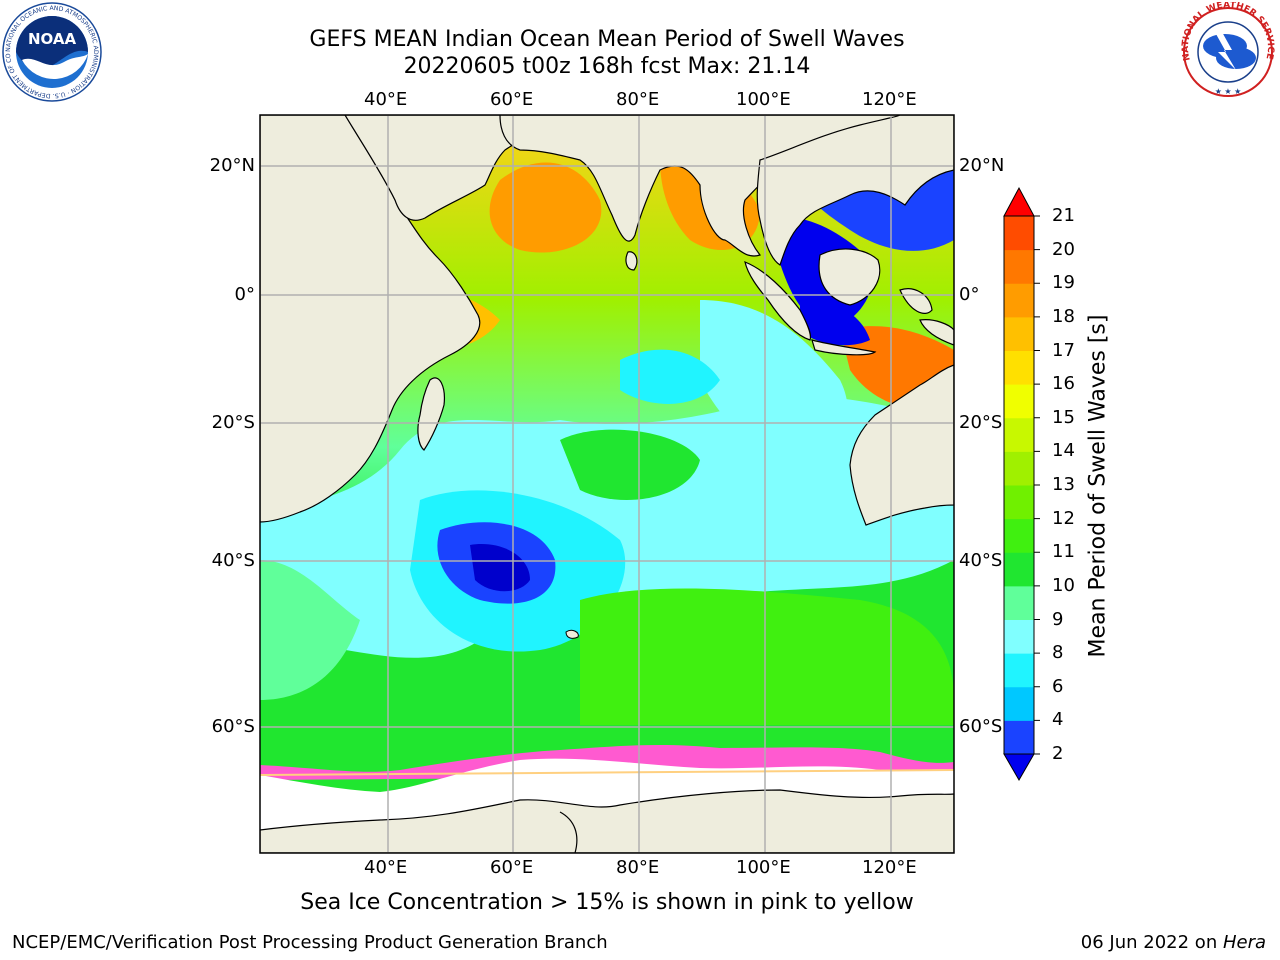  Describe the element at coordinates (1063, 384) in the screenshot. I see `colorbar-tick-label: 16` at that location.